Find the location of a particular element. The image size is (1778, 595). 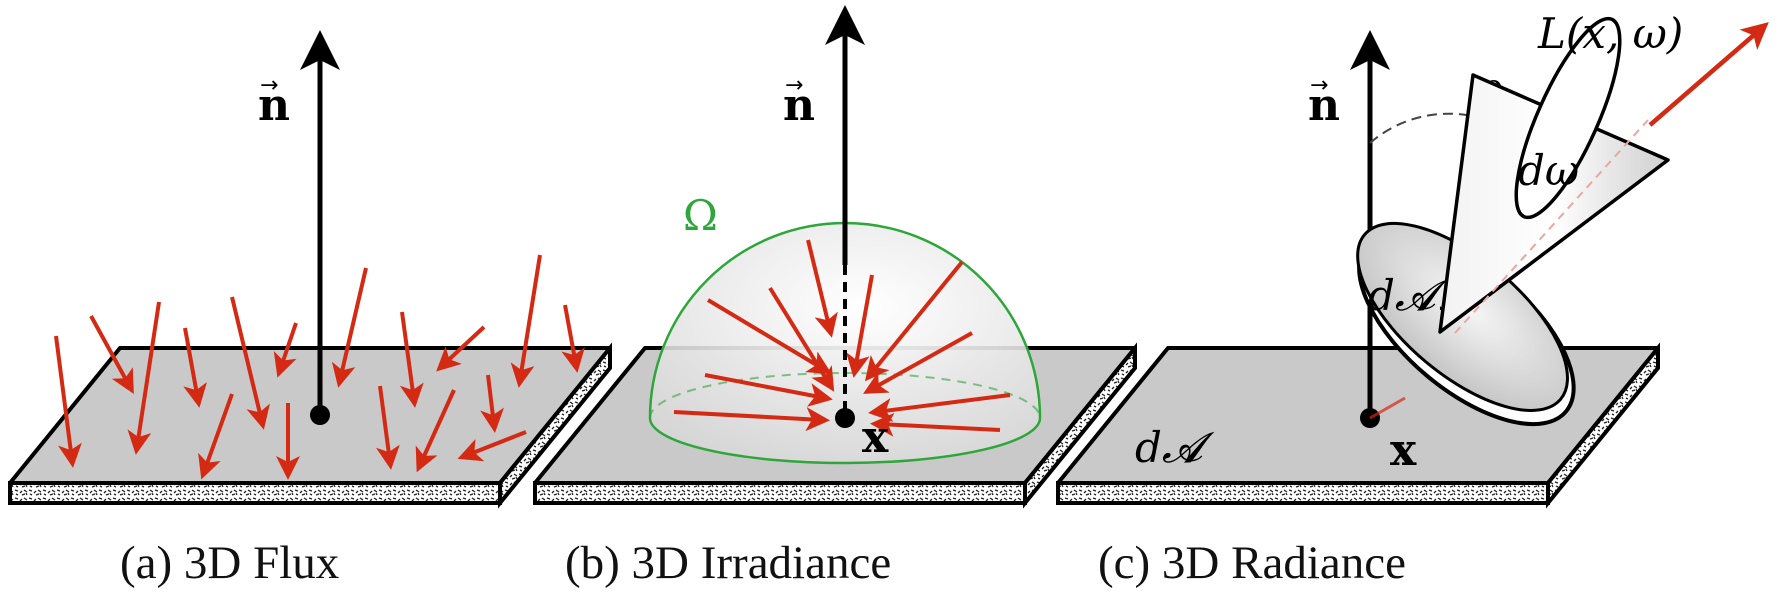

irradiance-arrows is located at coordinates (842, 338).